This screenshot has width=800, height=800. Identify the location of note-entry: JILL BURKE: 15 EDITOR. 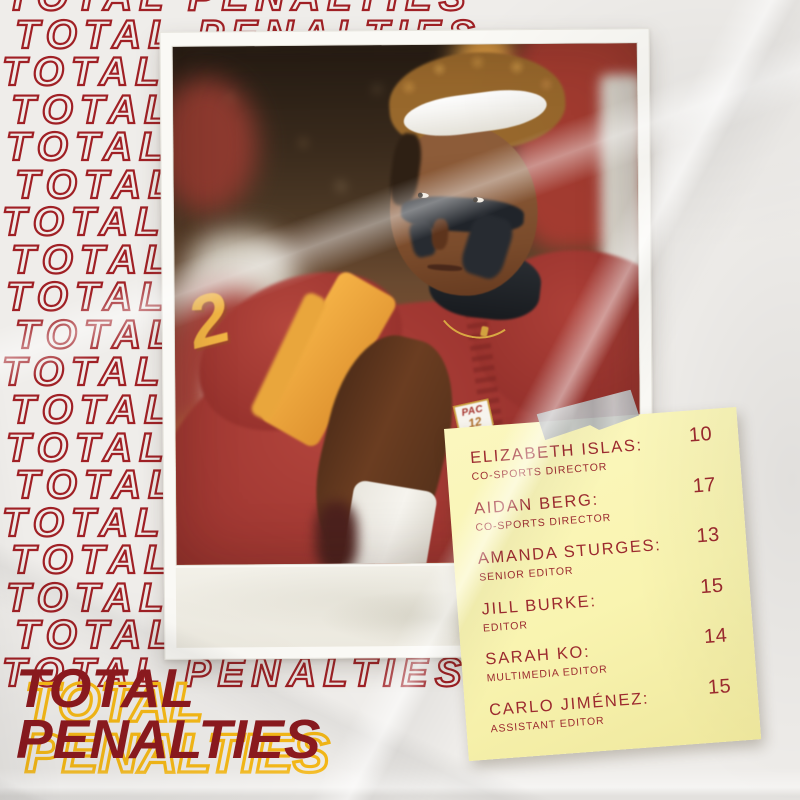
(604, 604).